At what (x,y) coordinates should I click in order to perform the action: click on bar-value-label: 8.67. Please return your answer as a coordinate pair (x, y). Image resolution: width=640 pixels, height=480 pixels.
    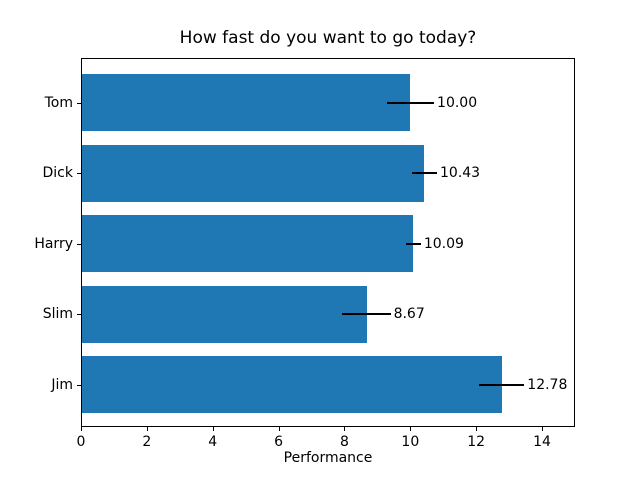
    Looking at the image, I should click on (409, 314).